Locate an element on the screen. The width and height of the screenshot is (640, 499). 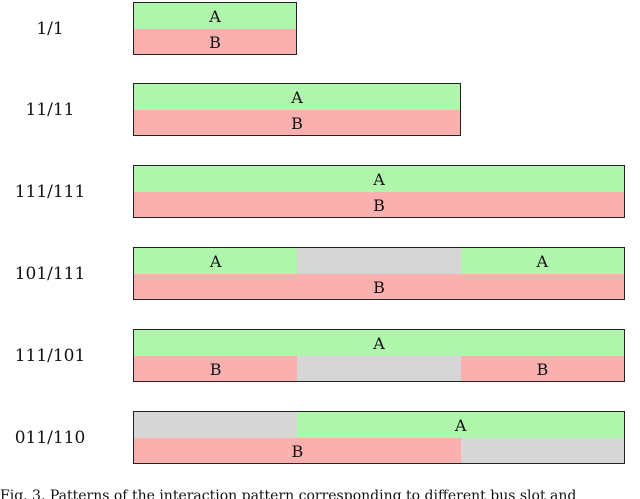
row-label: 11/11 is located at coordinates (50, 109).